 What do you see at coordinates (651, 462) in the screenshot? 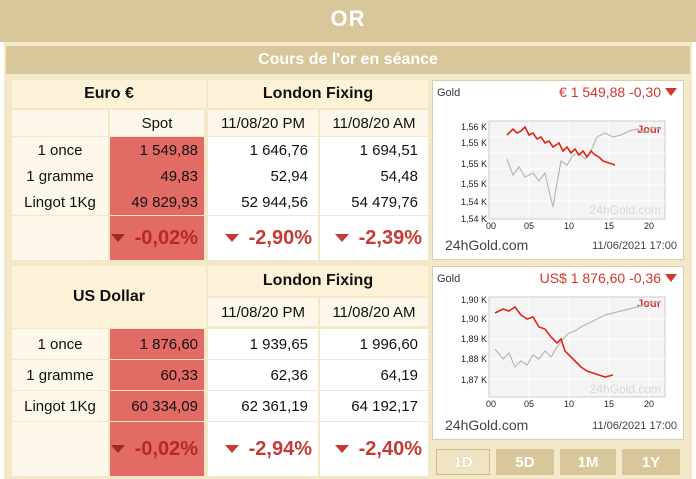
I see `tab-1y: 1Y` at bounding box center [651, 462].